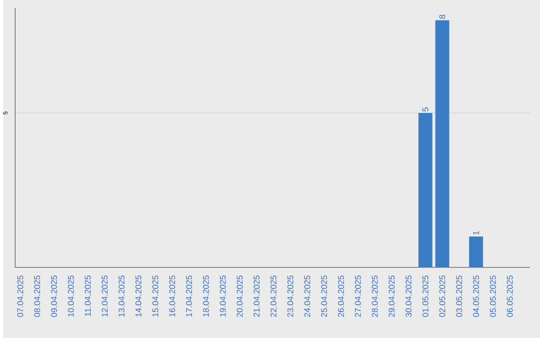 Image resolution: width=540 pixels, height=338 pixels. I want to click on x-tick-label: 22.04.2025, so click(273, 296).